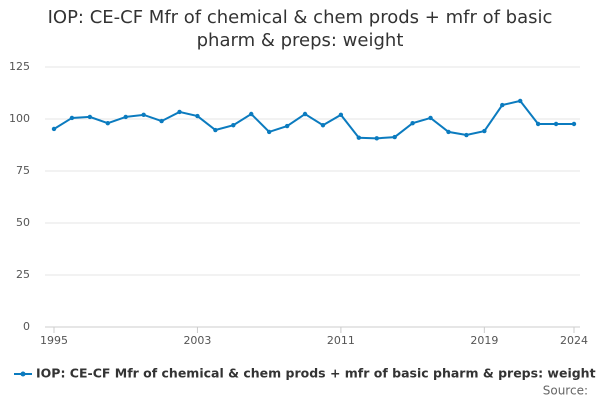 The height and width of the screenshot is (400, 600). Describe the element at coordinates (23, 374) in the screenshot. I see `legend-marker` at that location.